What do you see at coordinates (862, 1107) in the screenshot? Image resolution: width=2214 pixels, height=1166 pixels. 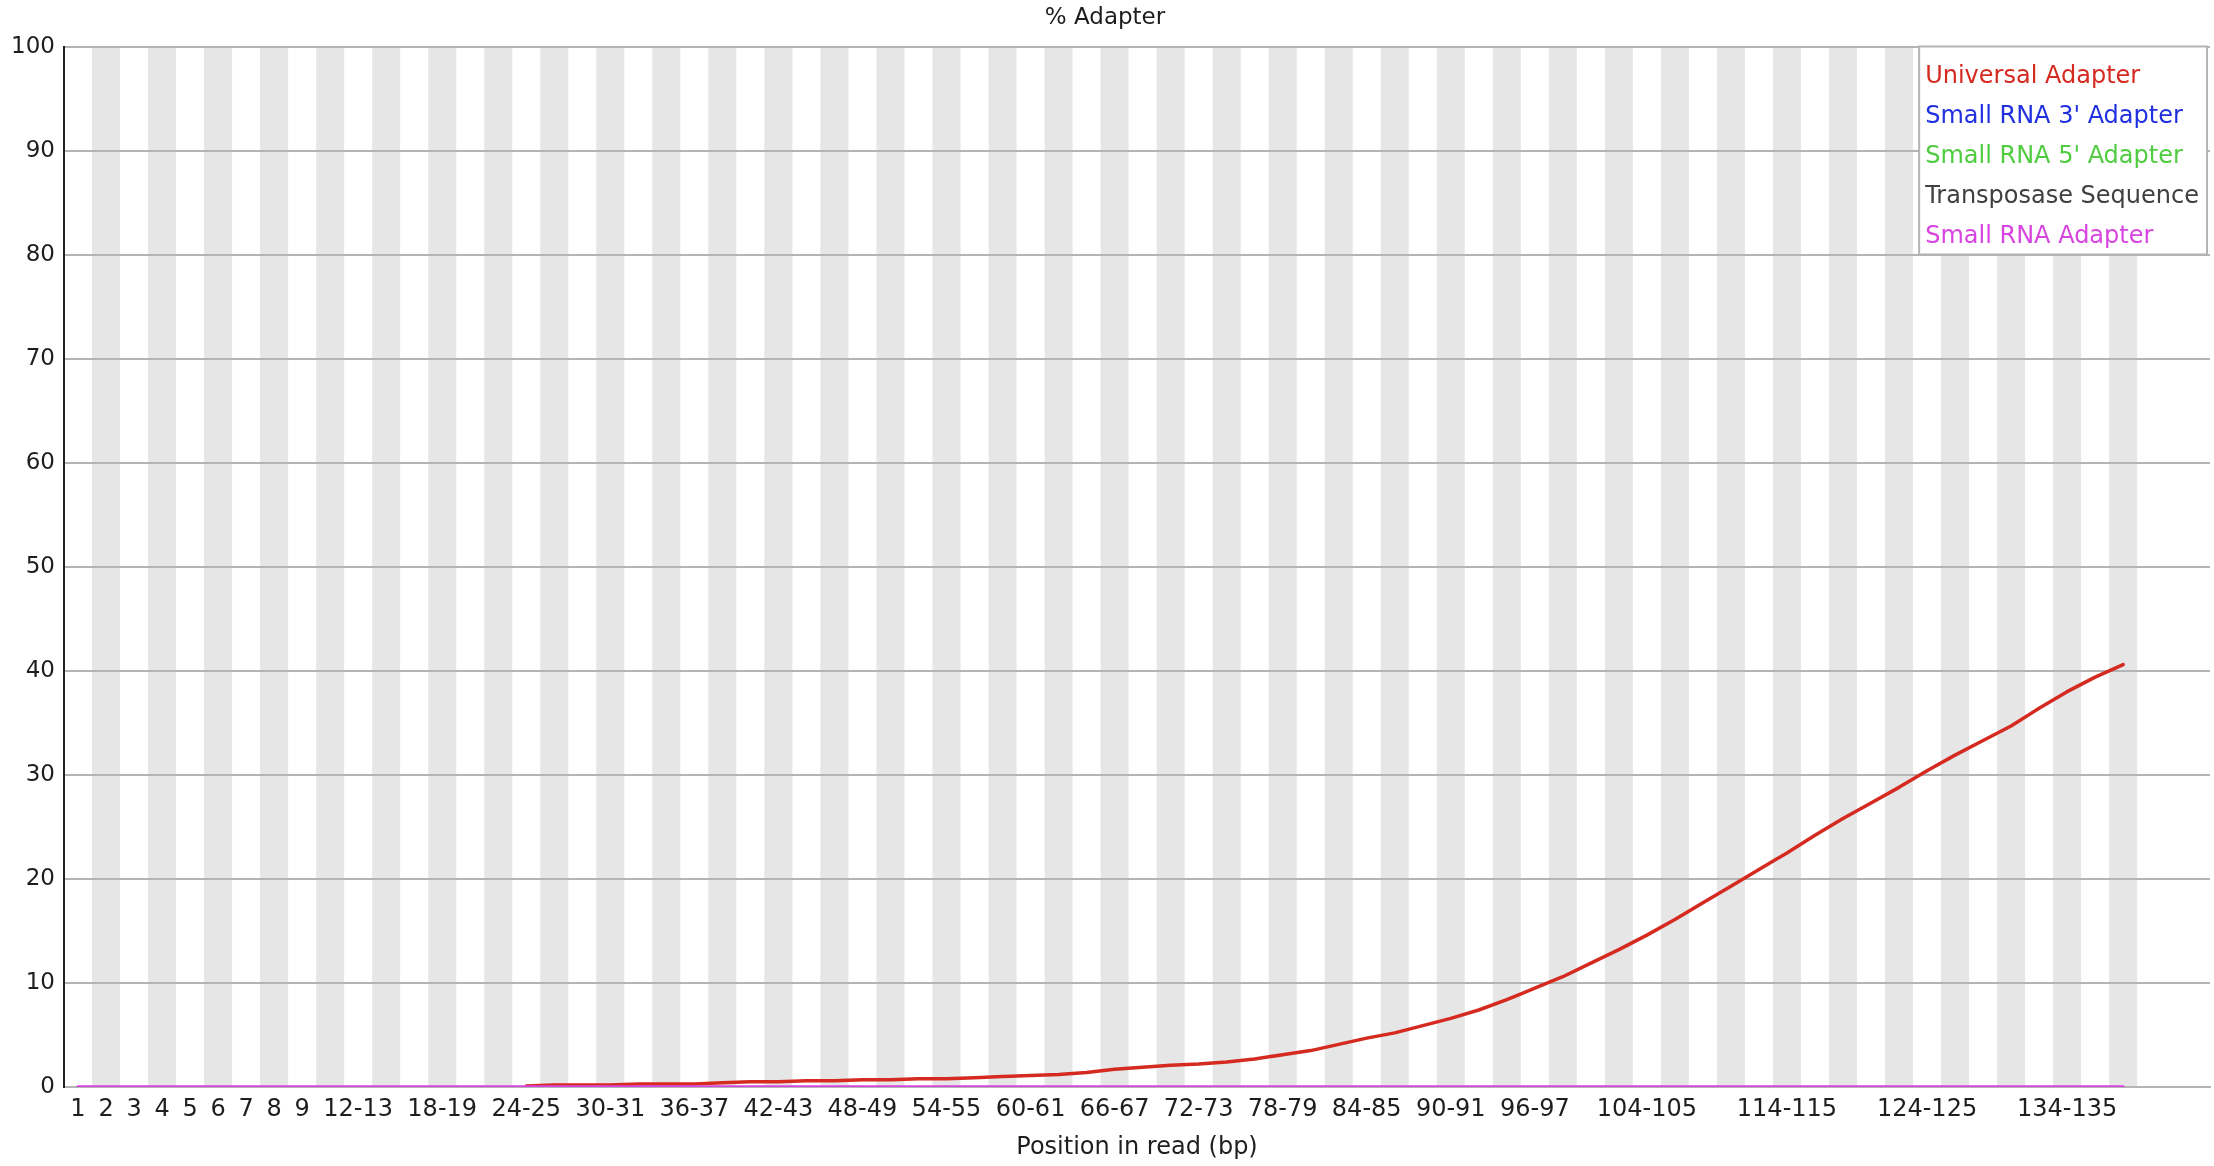 I see `x-tick-label: 48-49` at bounding box center [862, 1107].